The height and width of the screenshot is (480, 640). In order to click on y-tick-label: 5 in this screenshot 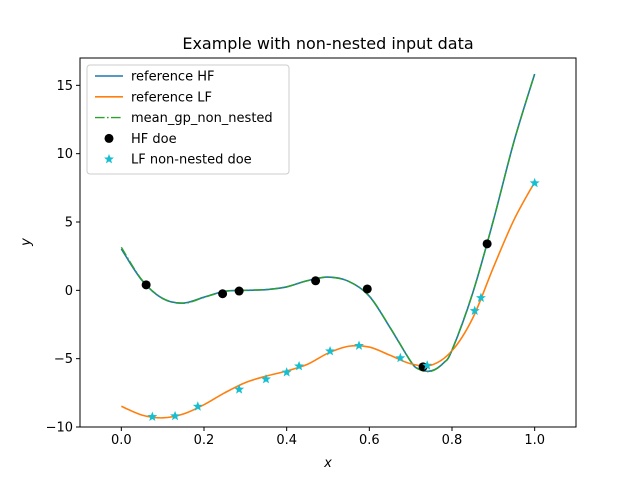, I will do `click(69, 223)`.